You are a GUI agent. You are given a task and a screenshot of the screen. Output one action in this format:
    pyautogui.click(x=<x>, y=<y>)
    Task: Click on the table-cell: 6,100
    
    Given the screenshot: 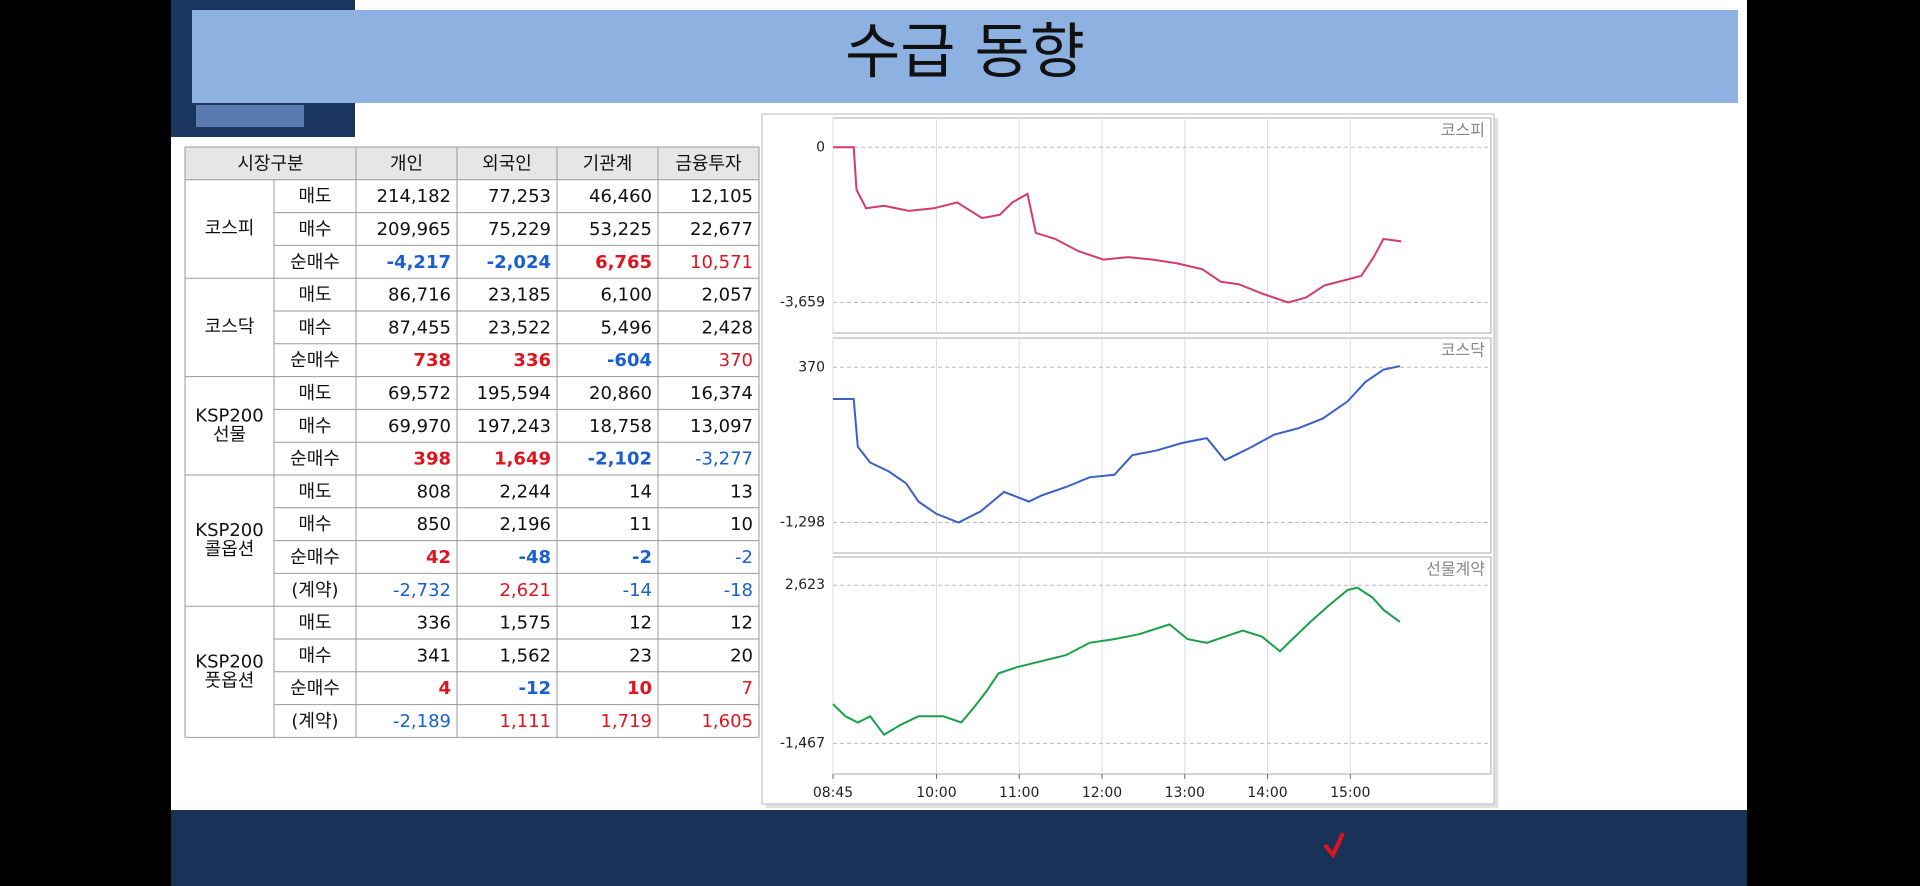 What is the action you would take?
    pyautogui.click(x=626, y=295)
    